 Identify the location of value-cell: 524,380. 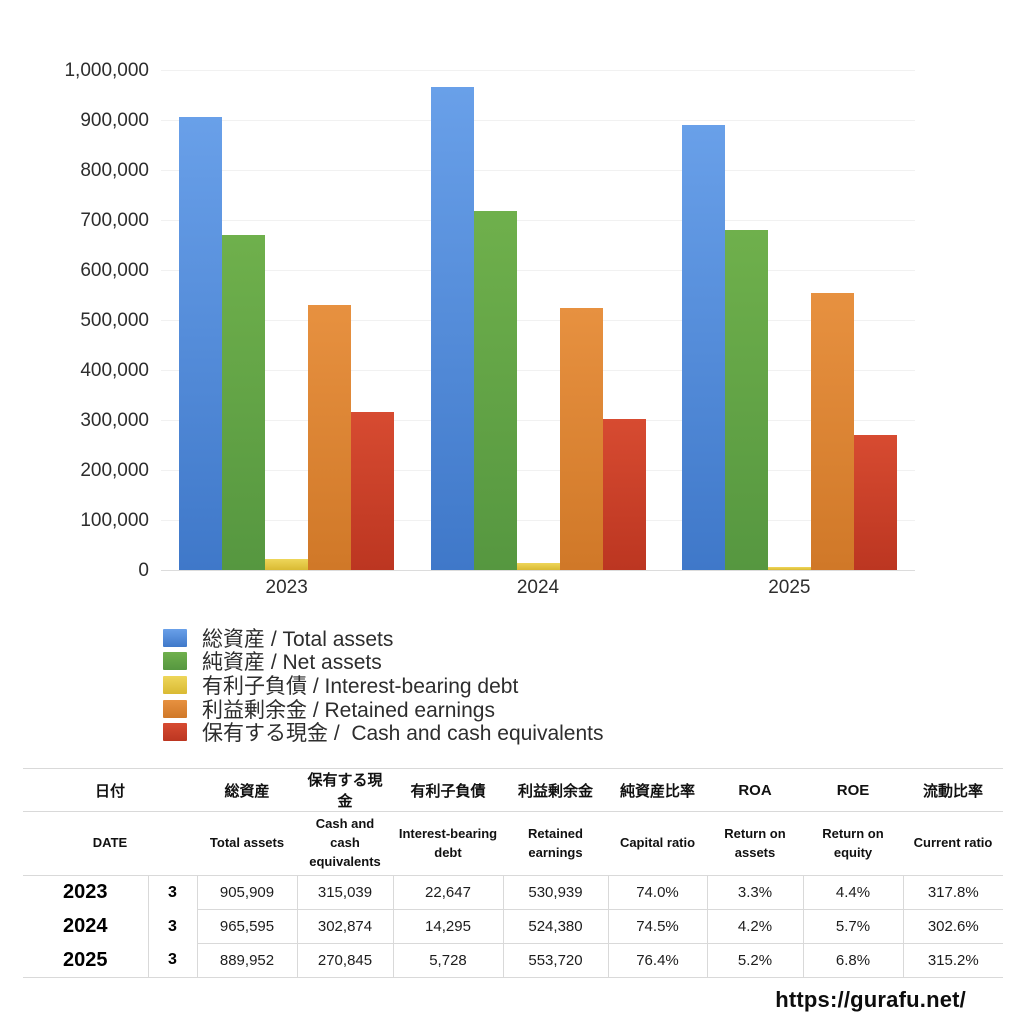
(555, 926).